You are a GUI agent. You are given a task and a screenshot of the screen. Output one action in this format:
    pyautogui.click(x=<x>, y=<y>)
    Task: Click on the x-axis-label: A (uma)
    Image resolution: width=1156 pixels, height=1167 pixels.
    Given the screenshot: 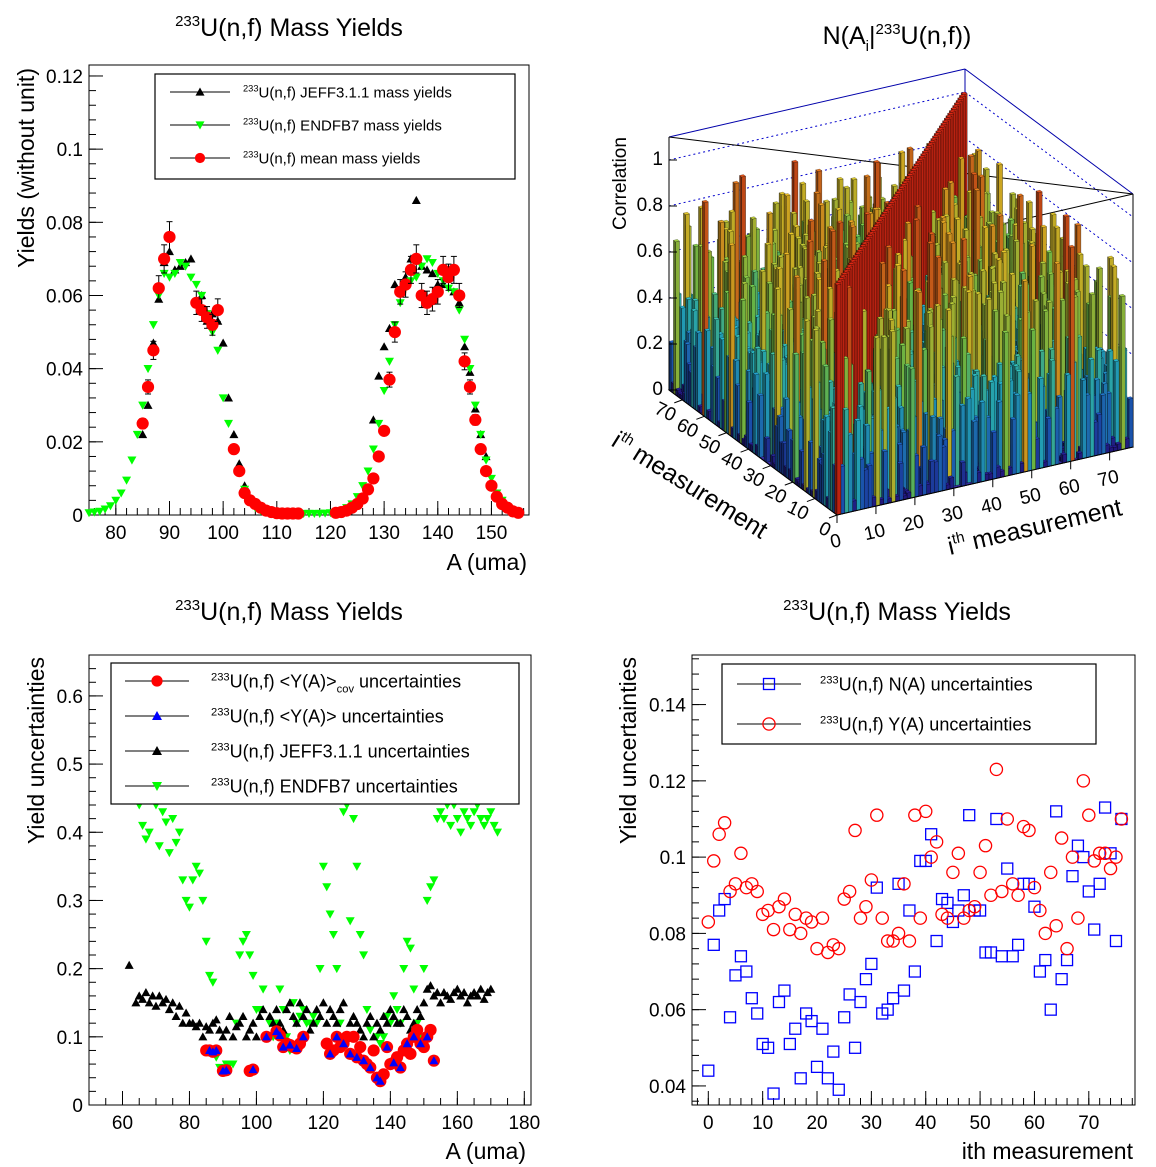 What is the action you would take?
    pyautogui.click(x=486, y=562)
    